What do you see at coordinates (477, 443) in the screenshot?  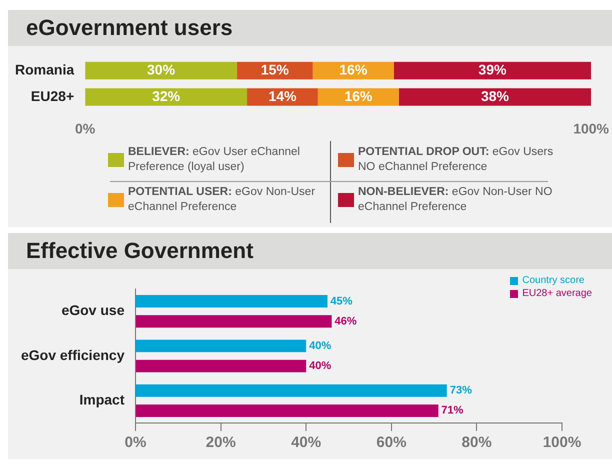 I see `x-tick-label: 80%` at bounding box center [477, 443].